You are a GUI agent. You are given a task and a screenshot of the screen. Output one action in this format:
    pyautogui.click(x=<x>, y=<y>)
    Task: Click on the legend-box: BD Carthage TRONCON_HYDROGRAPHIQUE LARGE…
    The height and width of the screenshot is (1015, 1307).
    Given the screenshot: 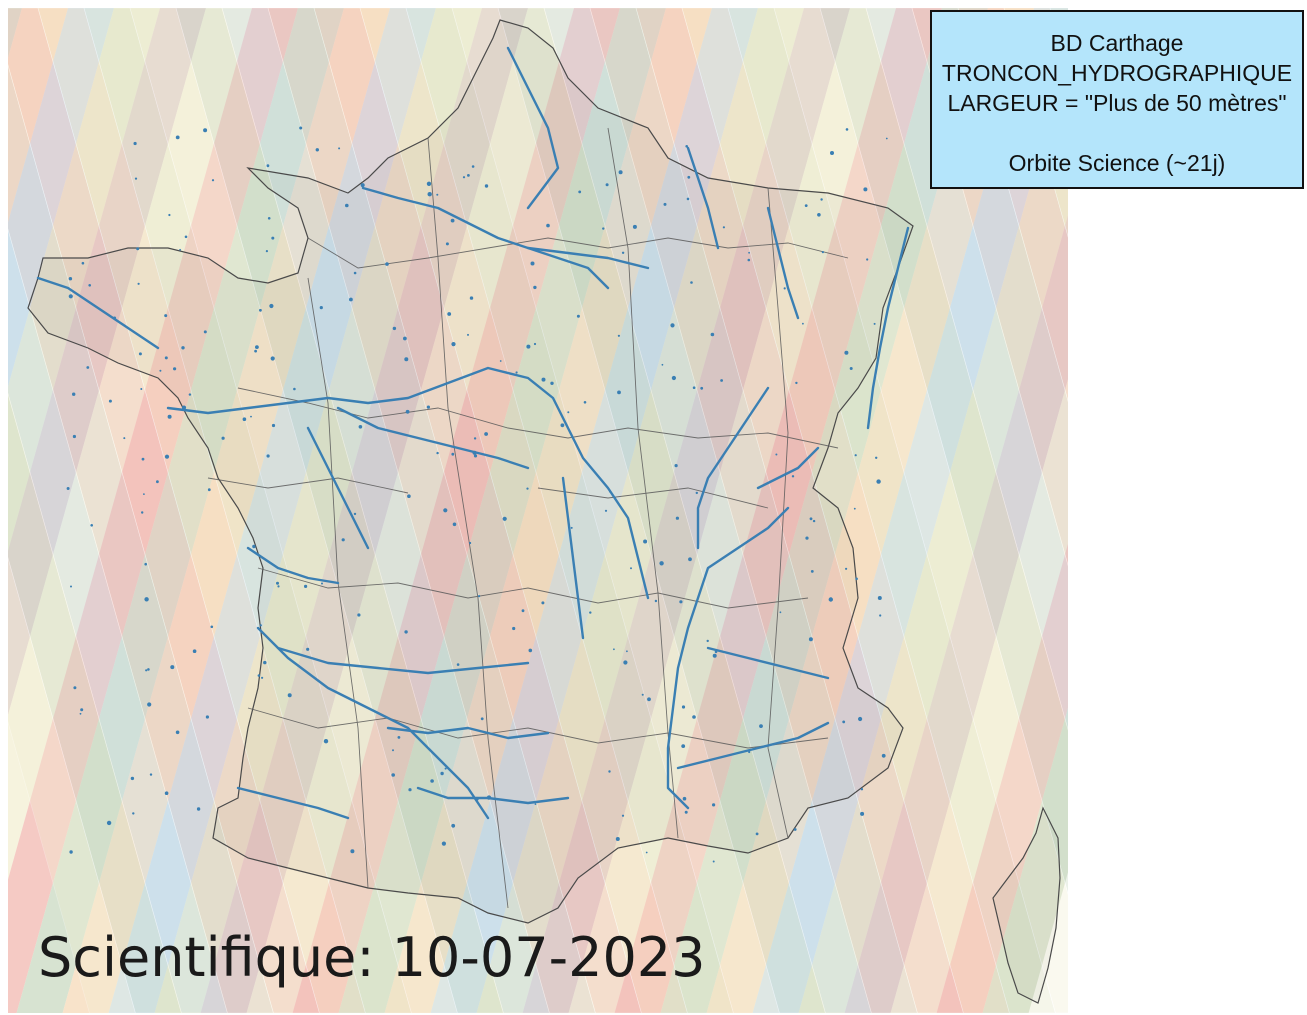 What is the action you would take?
    pyautogui.click(x=1117, y=99)
    